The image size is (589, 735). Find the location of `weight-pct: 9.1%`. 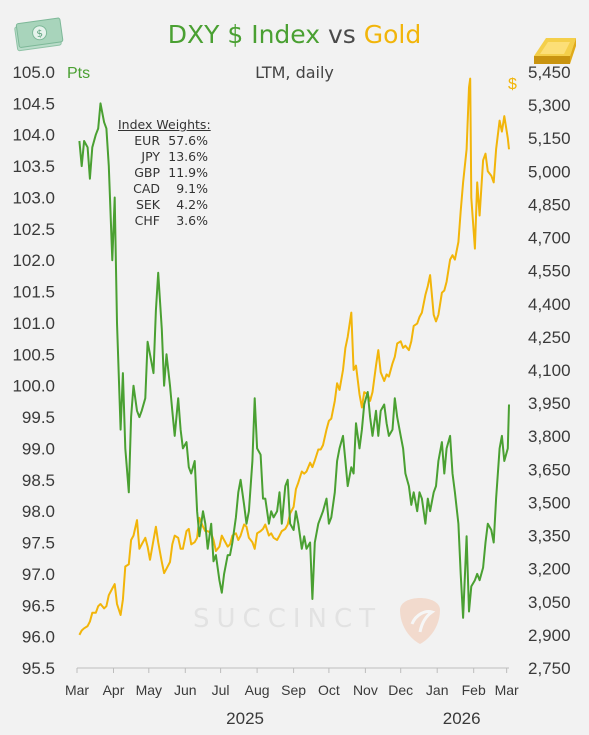

weight-pct: 9.1% is located at coordinates (192, 188).